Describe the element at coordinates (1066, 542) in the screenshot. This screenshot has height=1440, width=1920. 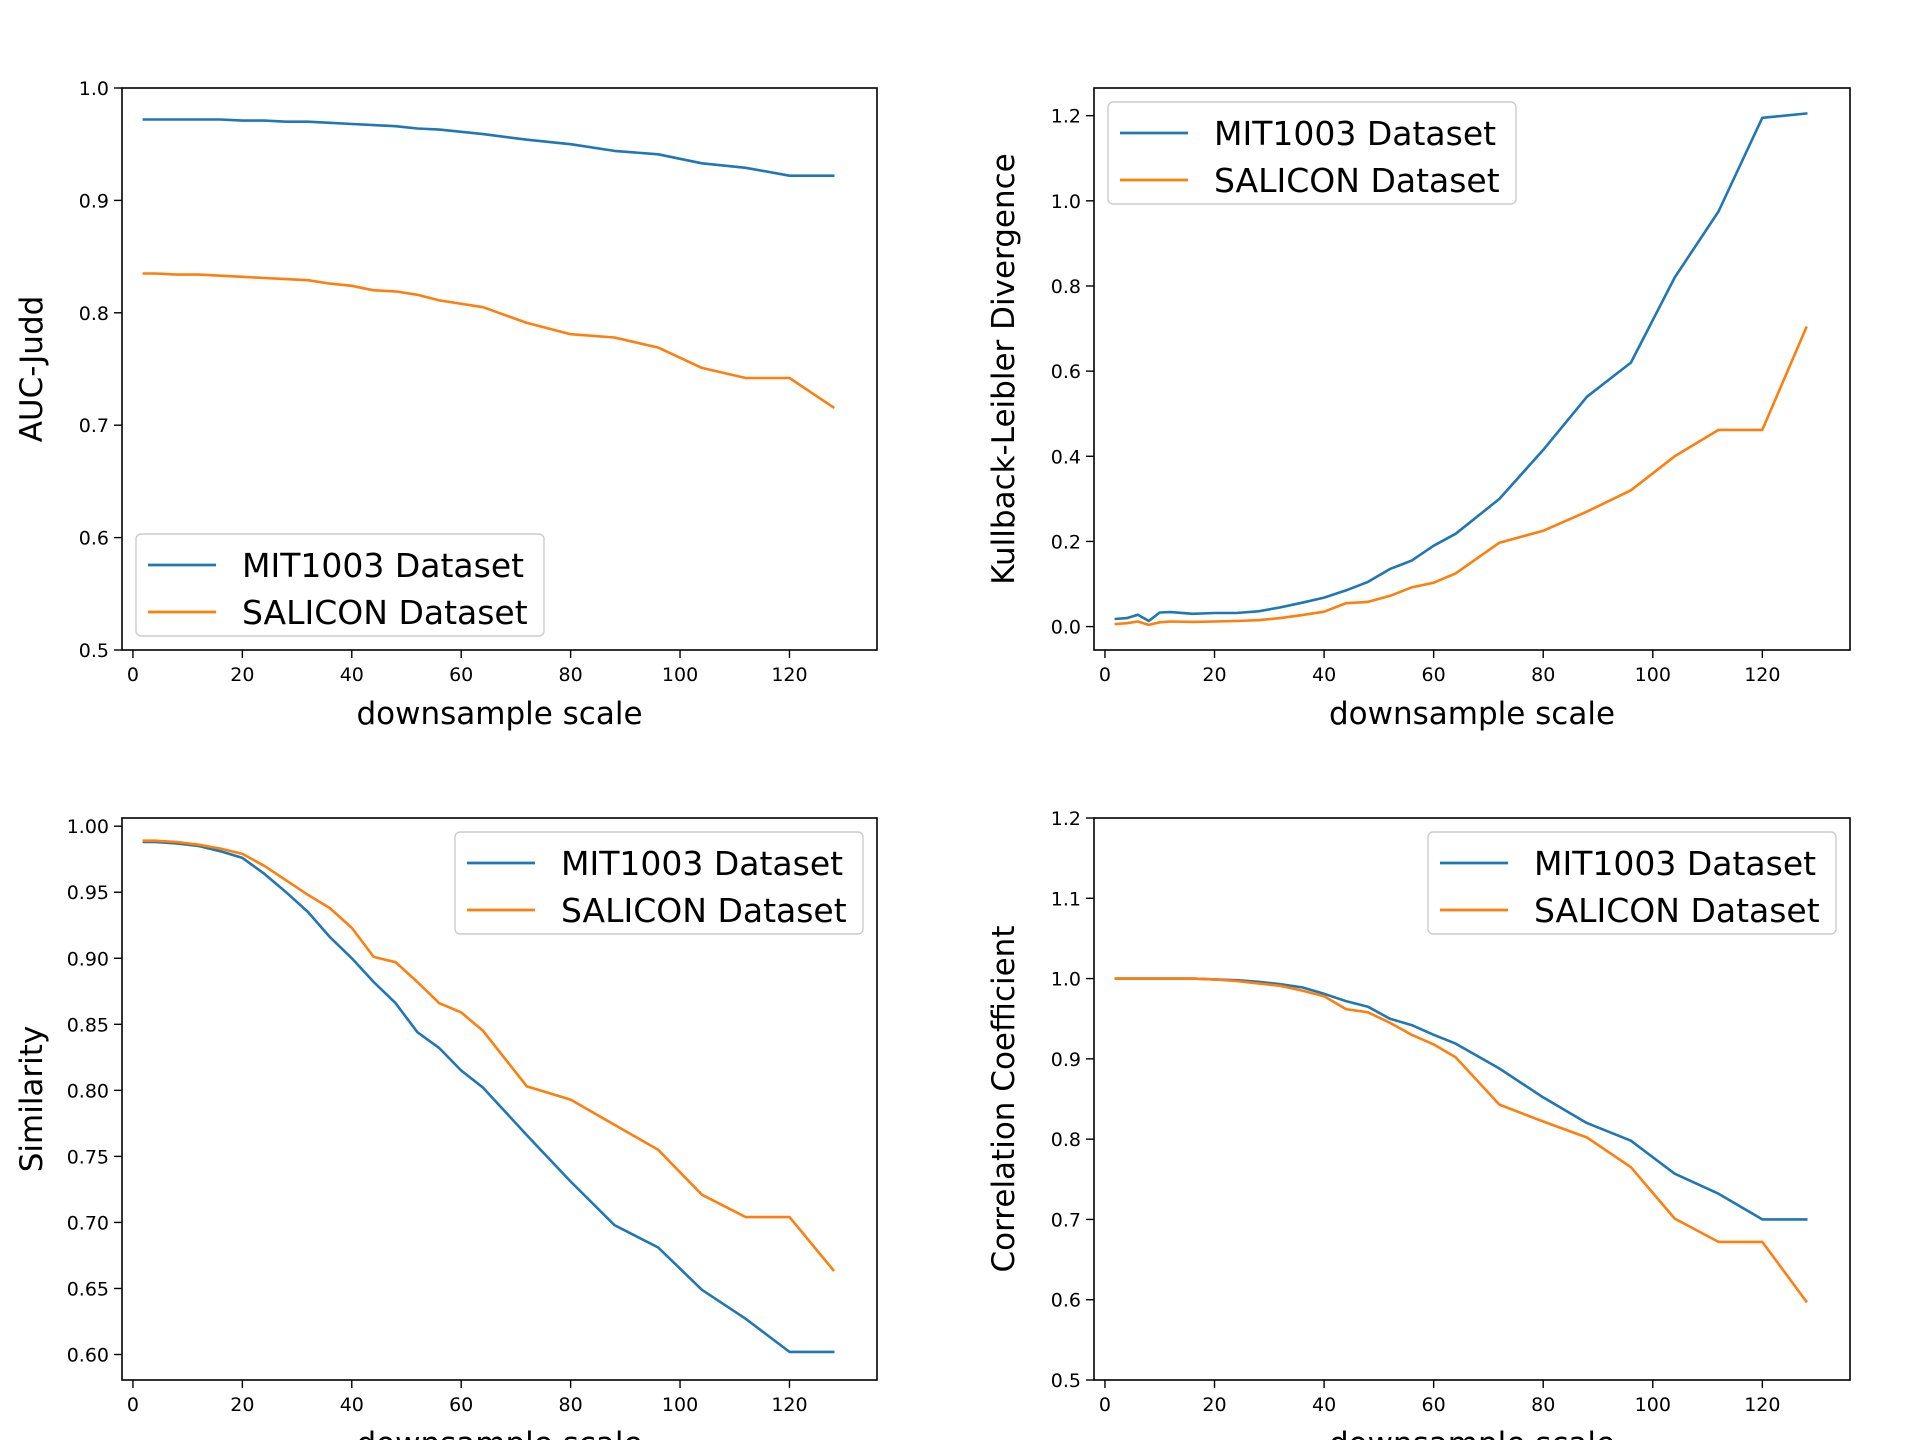
I see `y-tick-label: 0.2` at that location.